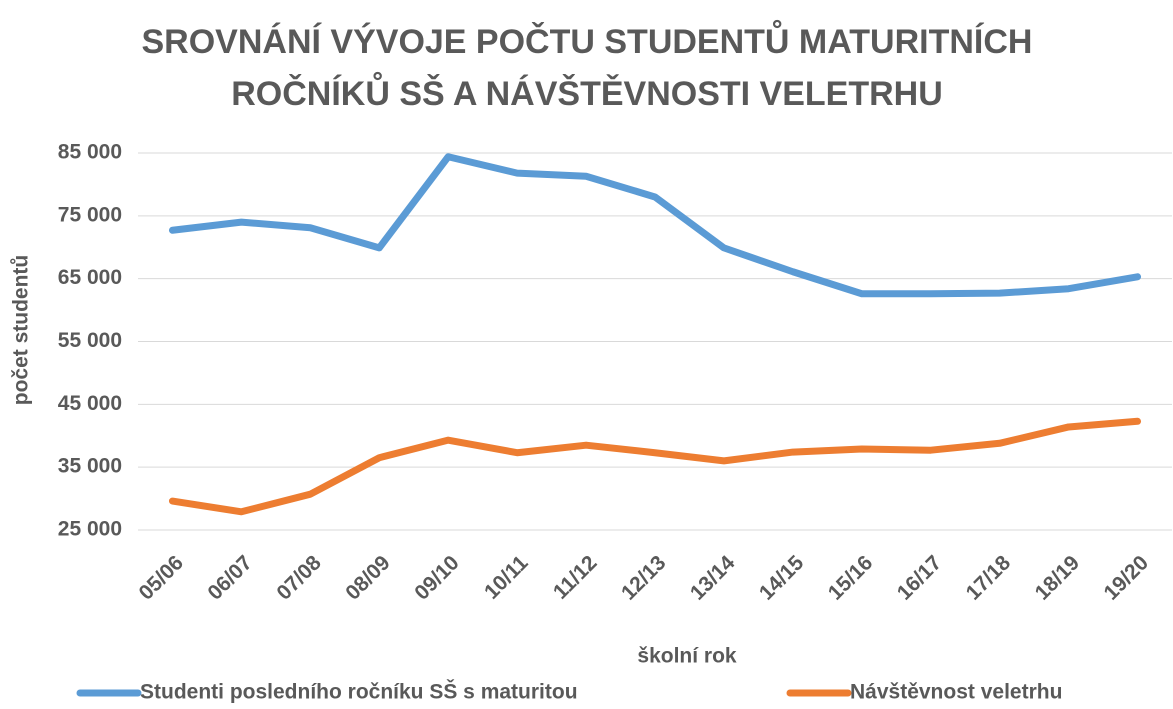 The width and height of the screenshot is (1173, 709). What do you see at coordinates (850, 577) in the screenshot?
I see `x-tick-label: 15/16` at bounding box center [850, 577].